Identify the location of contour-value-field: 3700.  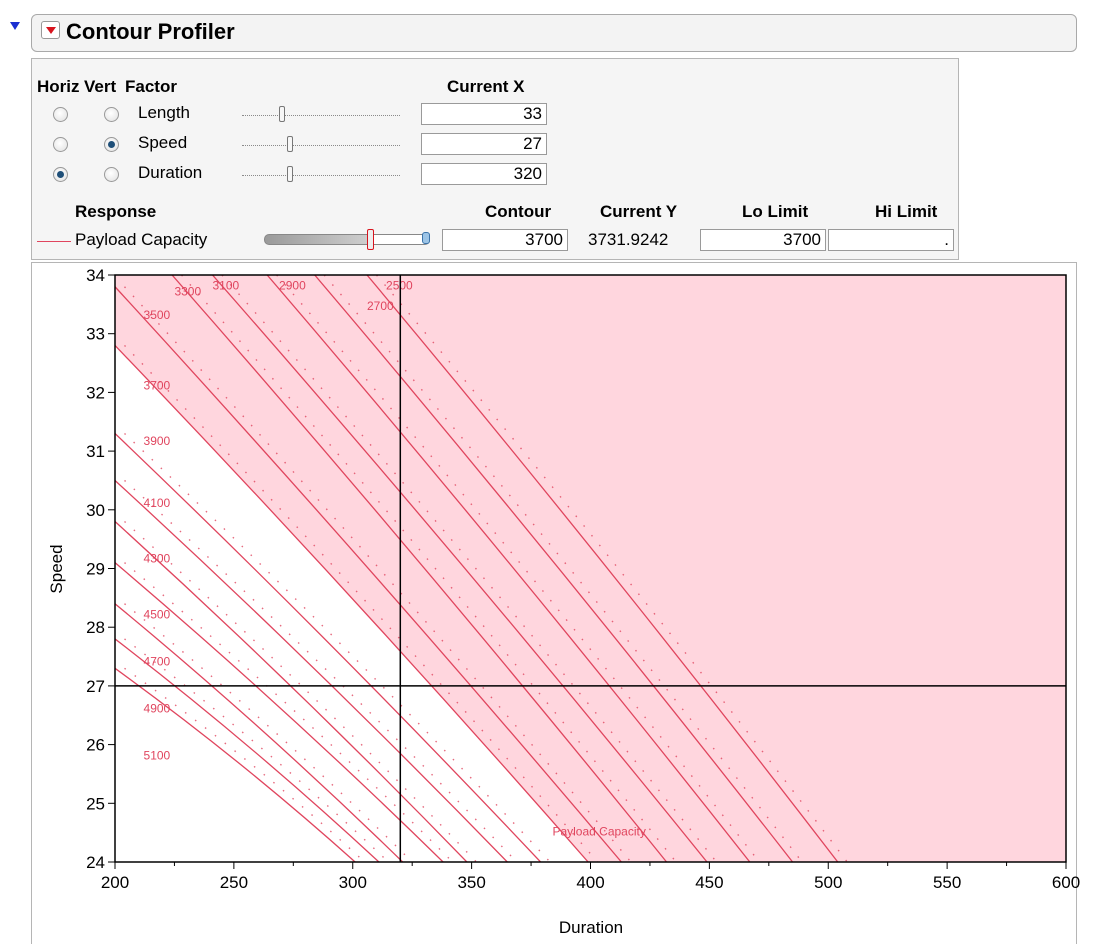
(505, 240).